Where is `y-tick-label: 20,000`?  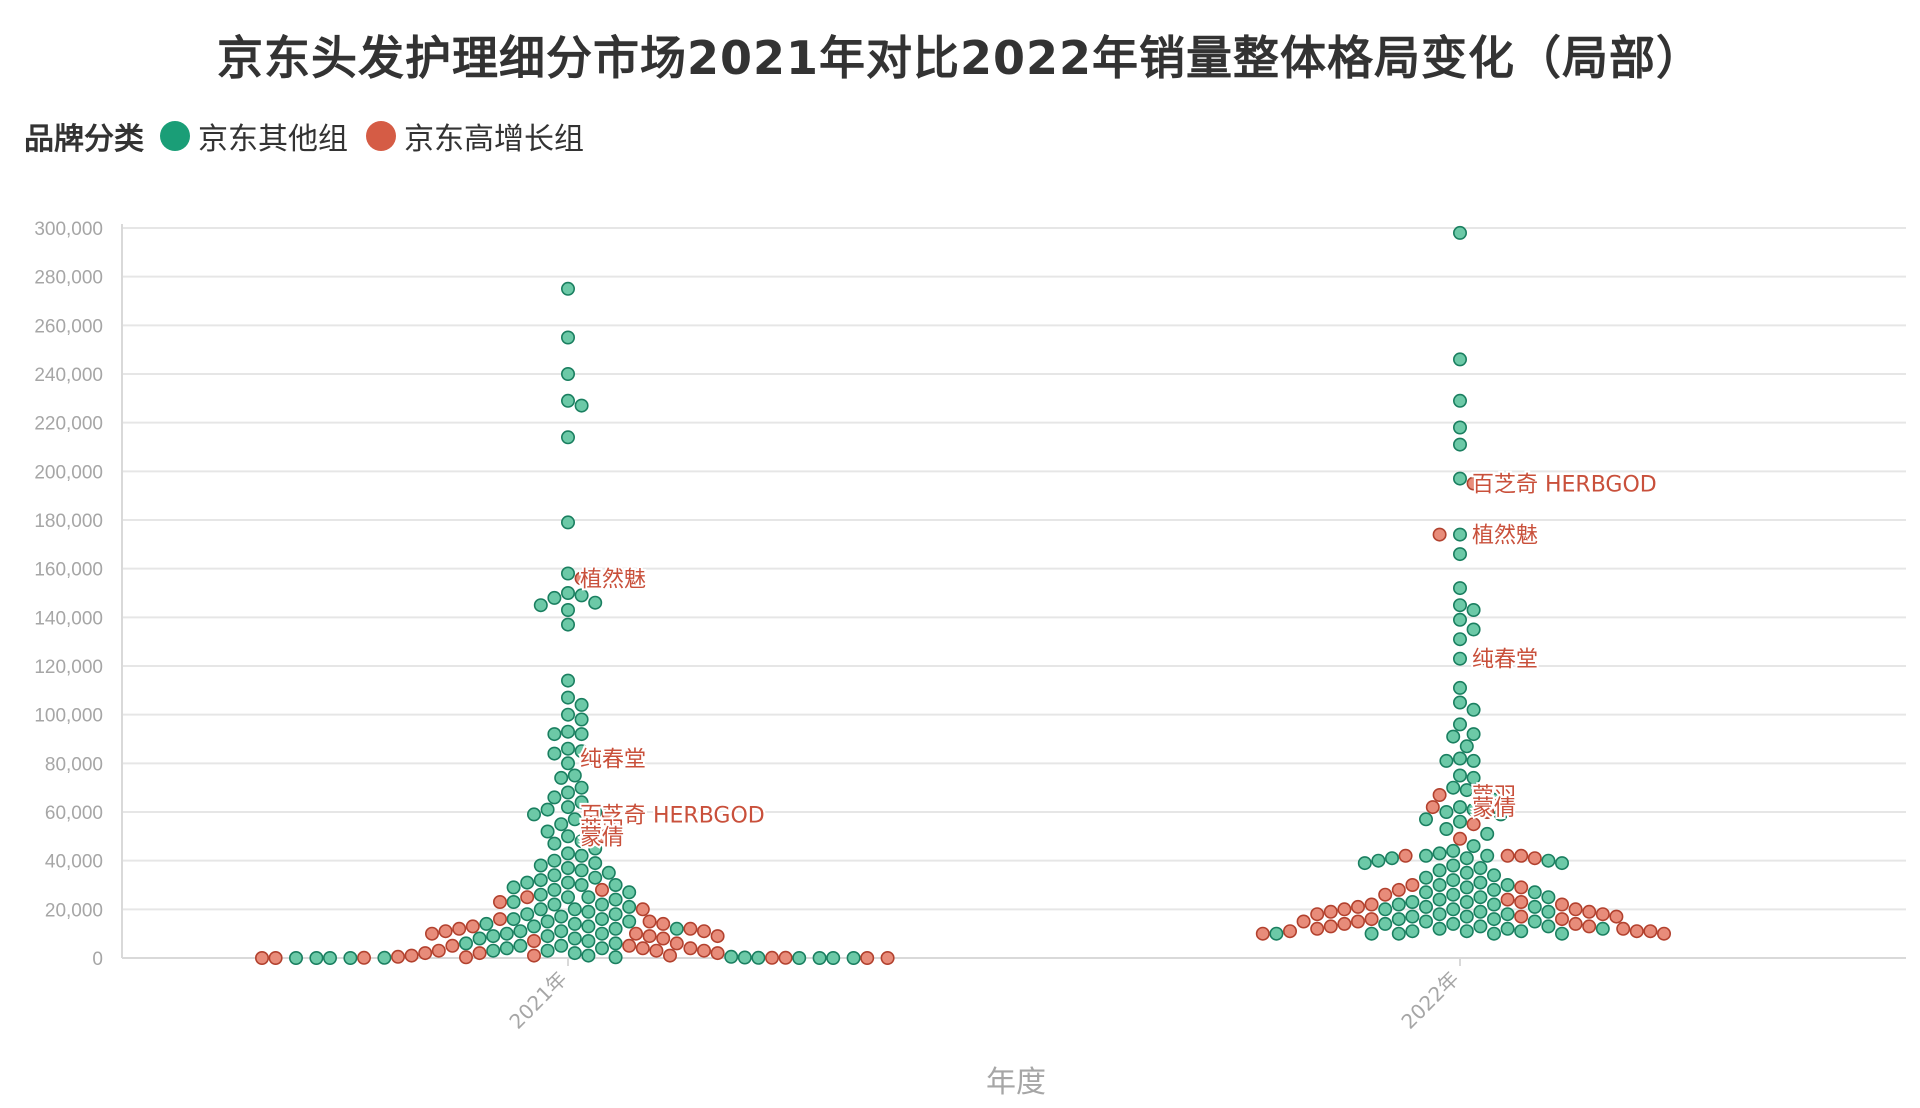
y-tick-label: 20,000 is located at coordinates (74, 910).